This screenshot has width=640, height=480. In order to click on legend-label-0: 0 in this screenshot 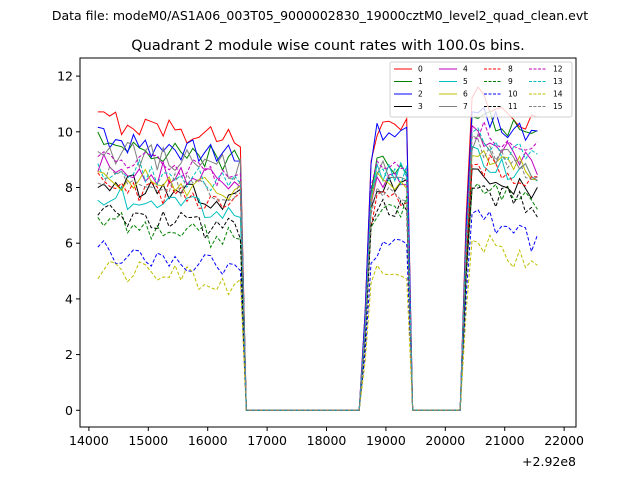, I will do `click(420, 69)`.